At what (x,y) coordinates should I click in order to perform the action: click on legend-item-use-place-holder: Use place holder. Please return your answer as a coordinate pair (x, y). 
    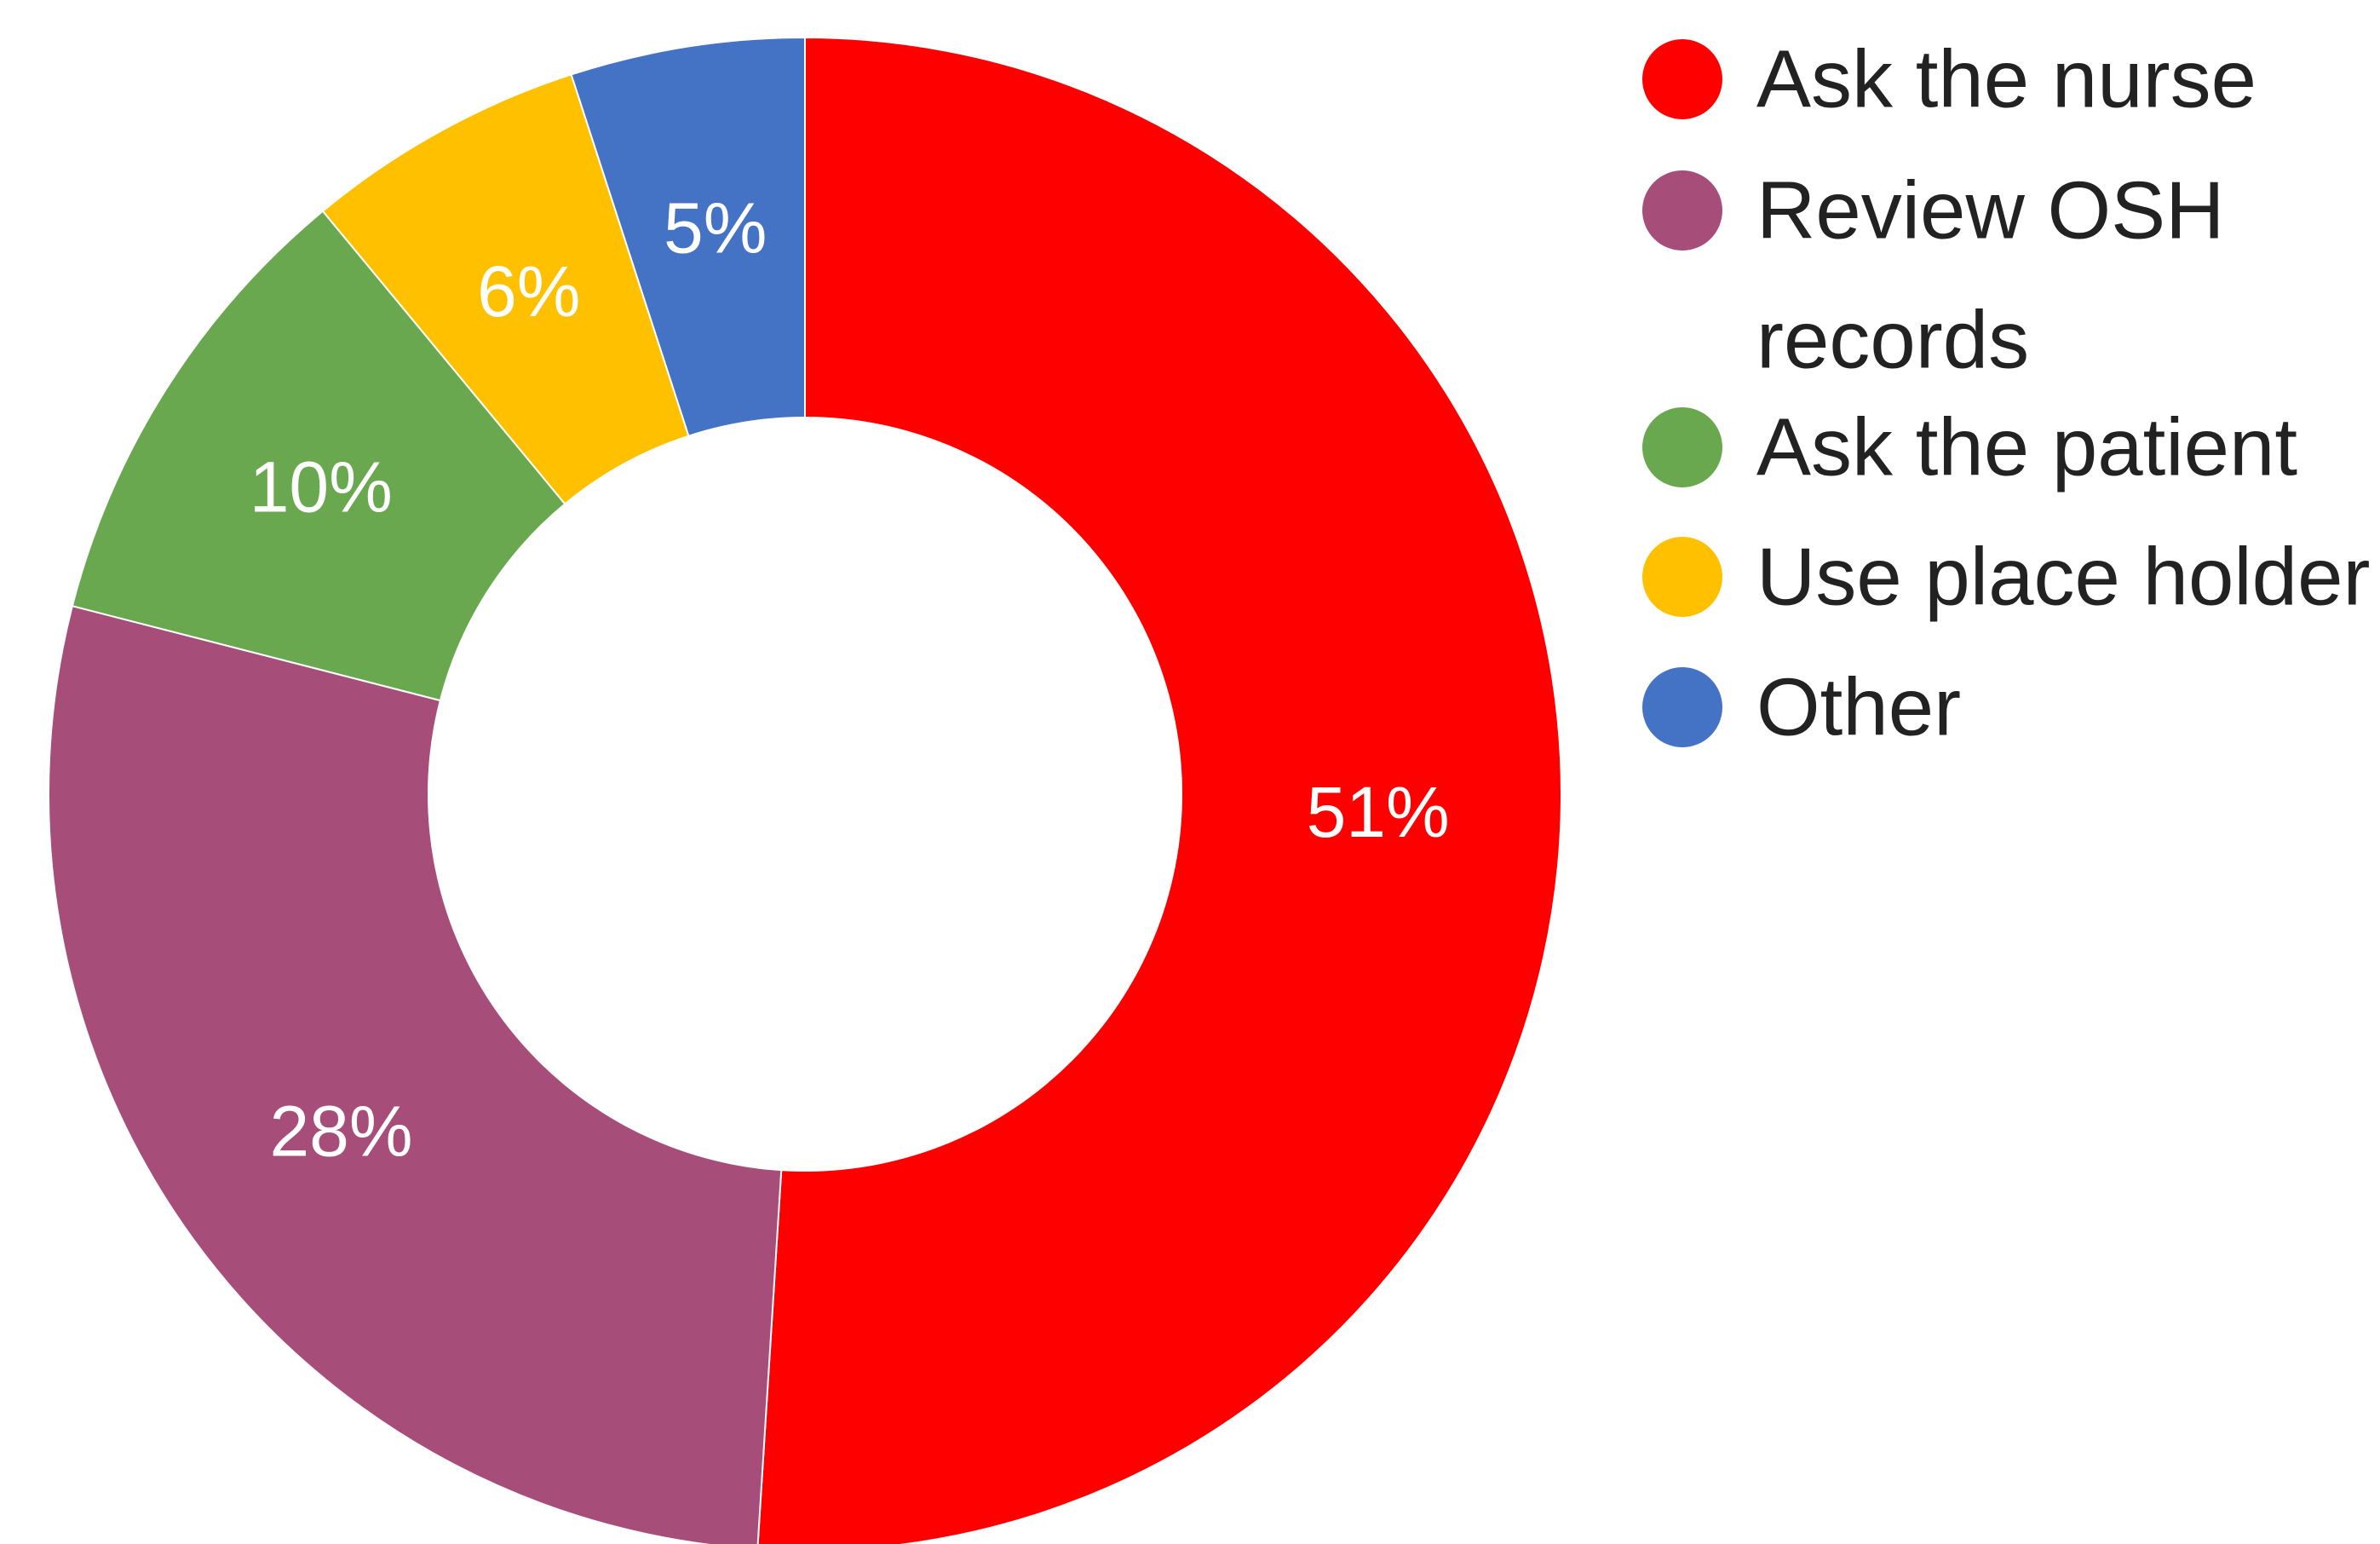
    Looking at the image, I should click on (2006, 577).